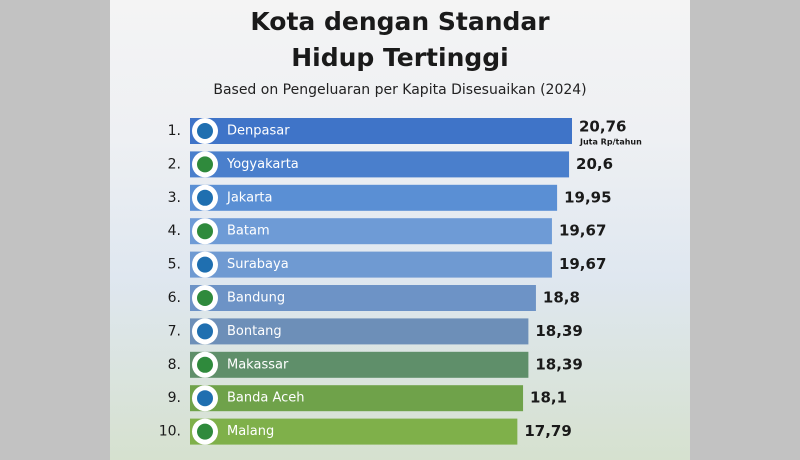  Describe the element at coordinates (174, 231) in the screenshot. I see `rank-label: 4.` at that location.